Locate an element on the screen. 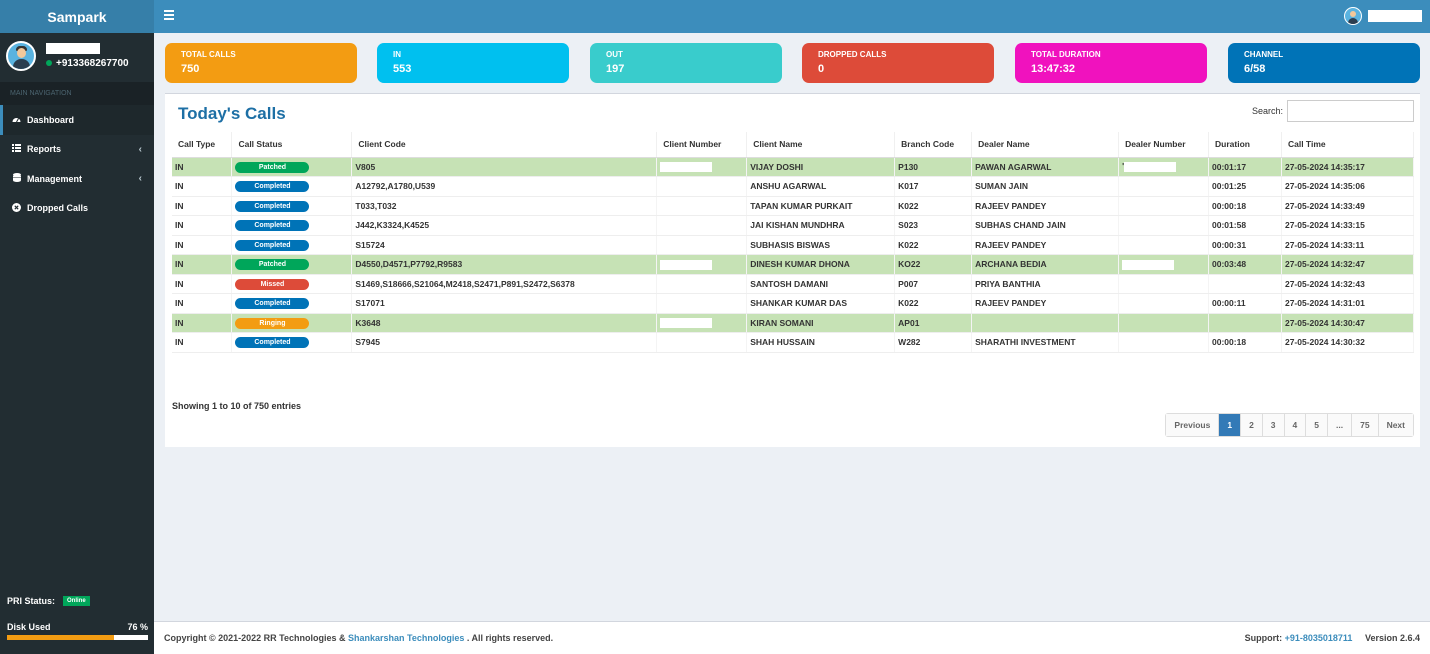  sidebar-item-dropped-calls: Dropped Calls is located at coordinates (77, 209).